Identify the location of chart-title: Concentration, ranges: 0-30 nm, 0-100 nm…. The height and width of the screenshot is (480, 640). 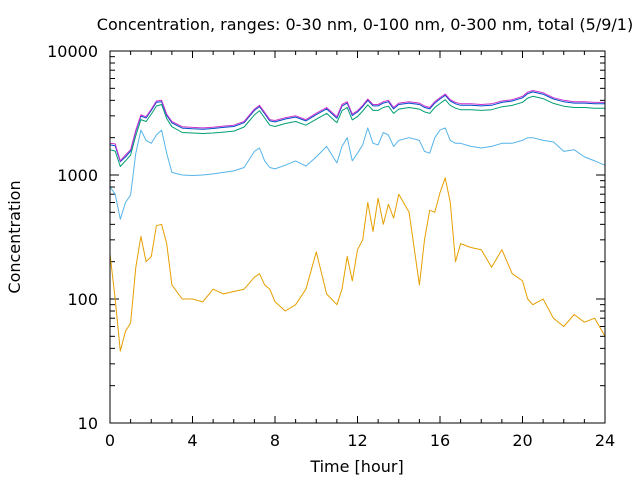
(365, 24).